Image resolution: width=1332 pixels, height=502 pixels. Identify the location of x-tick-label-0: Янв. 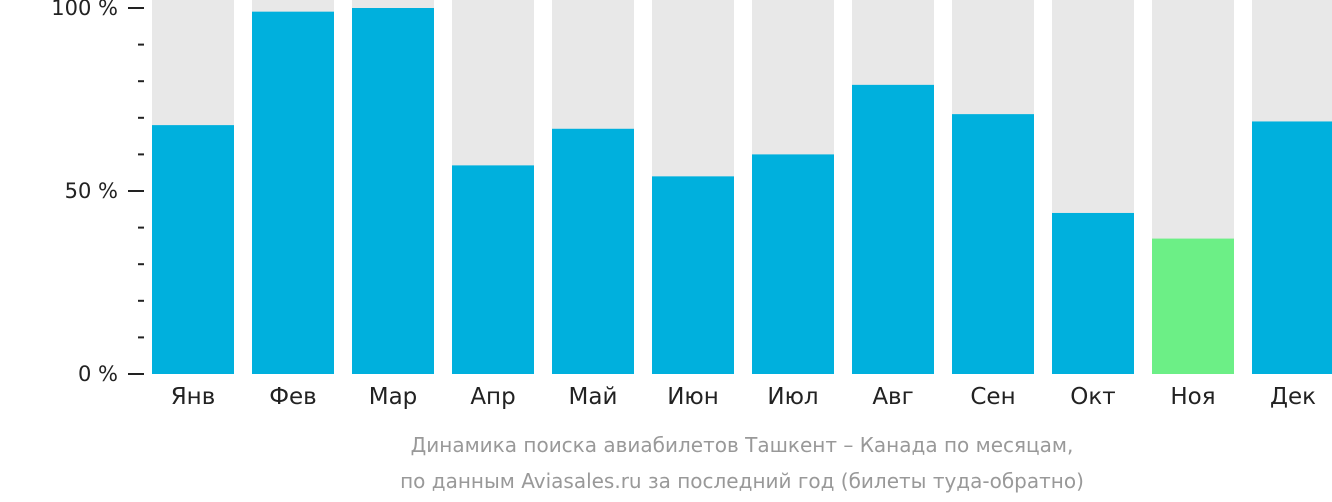
(193, 397).